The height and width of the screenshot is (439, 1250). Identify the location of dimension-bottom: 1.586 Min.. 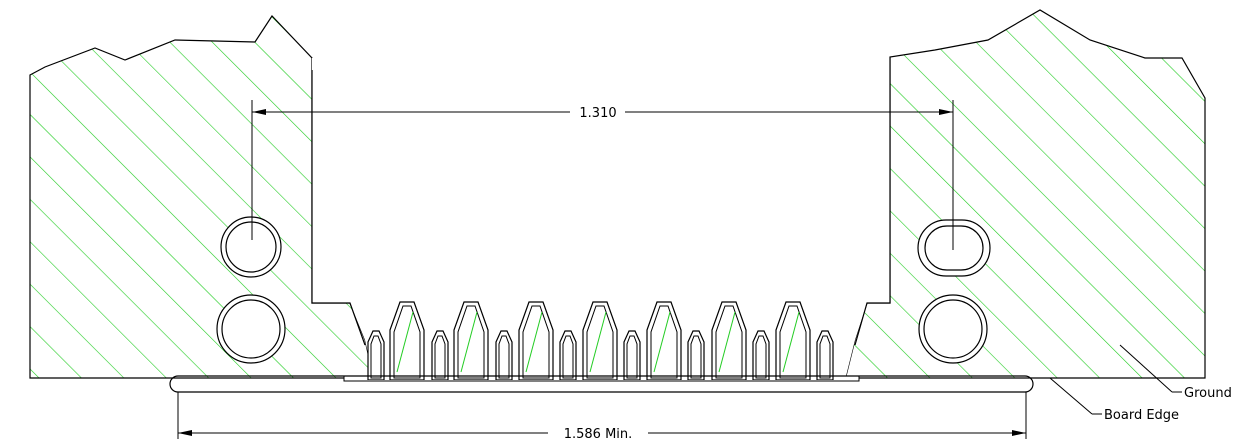
(602, 415).